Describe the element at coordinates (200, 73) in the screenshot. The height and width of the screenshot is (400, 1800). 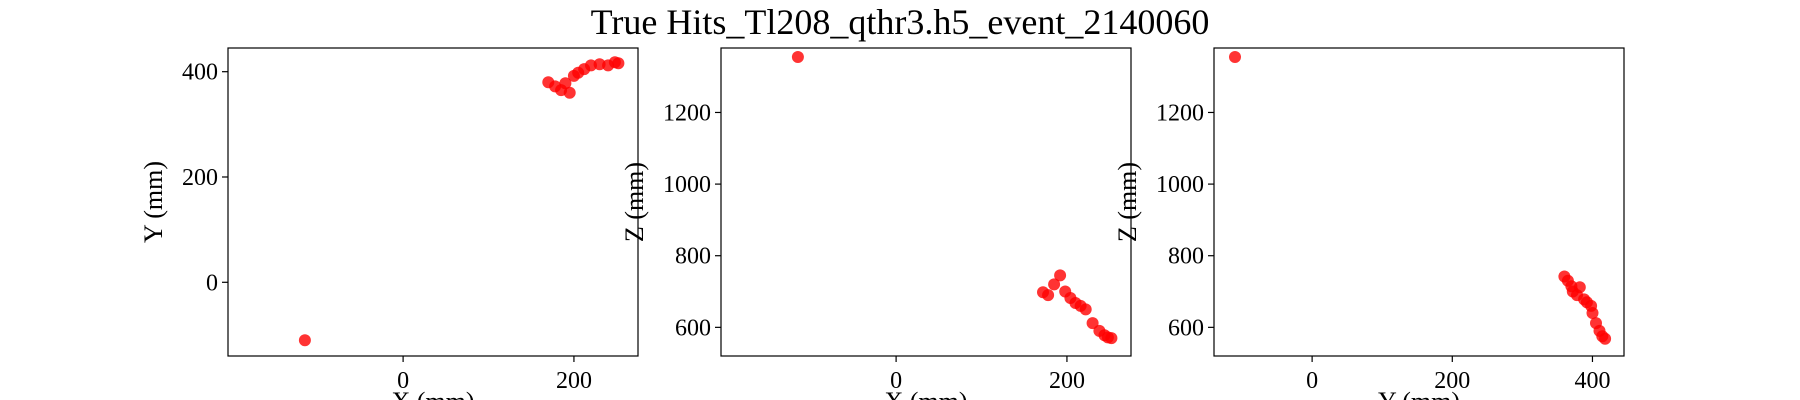
I see `y-tick-label: 400` at that location.